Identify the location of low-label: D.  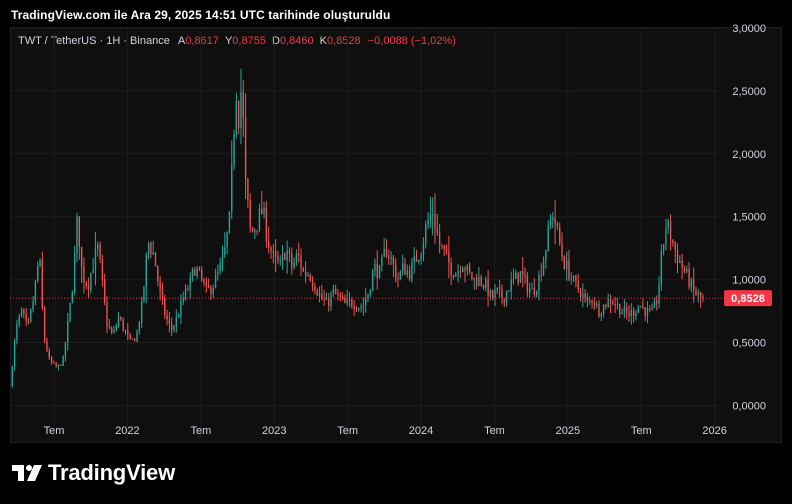
(276, 41).